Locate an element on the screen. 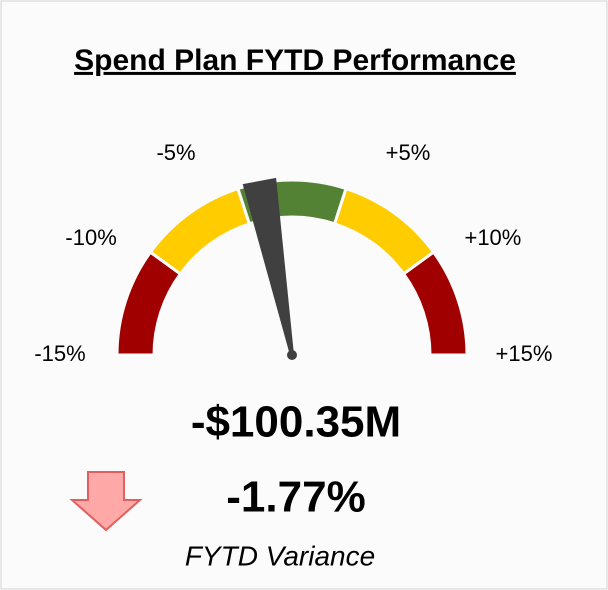  variance-amount: -$100.35M is located at coordinates (296, 422).